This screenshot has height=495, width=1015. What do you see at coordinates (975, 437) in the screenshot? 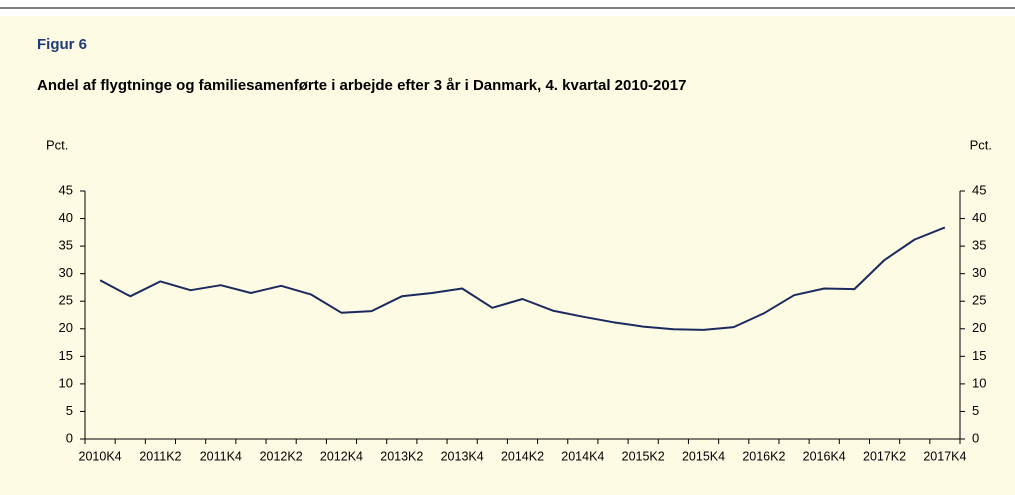
I see `y2-tick-label: 0` at bounding box center [975, 437].